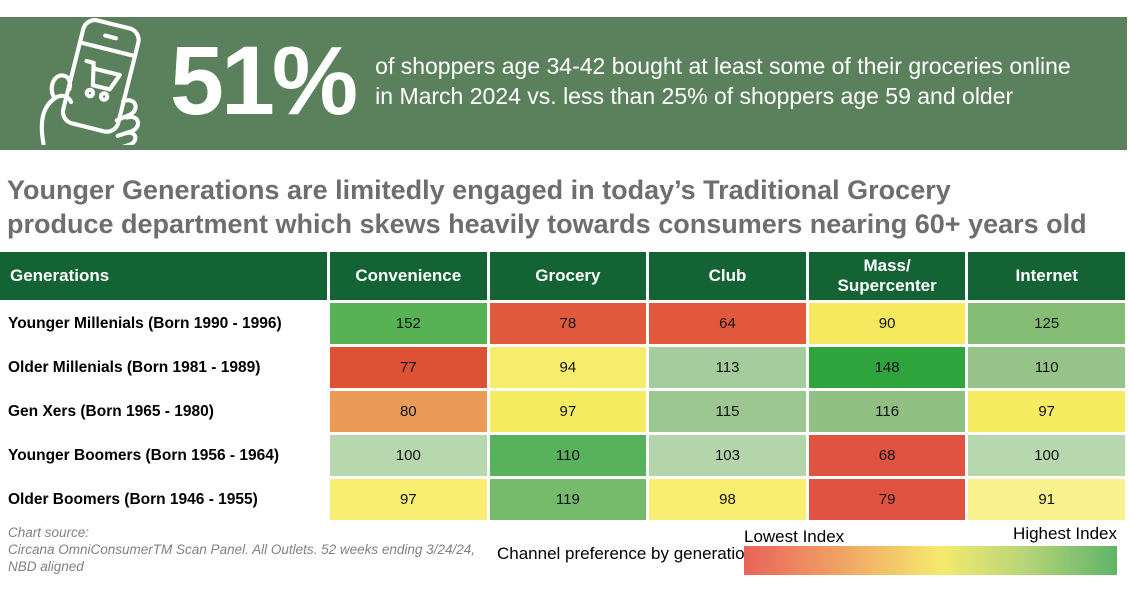 The height and width of the screenshot is (601, 1131). What do you see at coordinates (887, 499) in the screenshot?
I see `heatmap-cell: 79` at bounding box center [887, 499].